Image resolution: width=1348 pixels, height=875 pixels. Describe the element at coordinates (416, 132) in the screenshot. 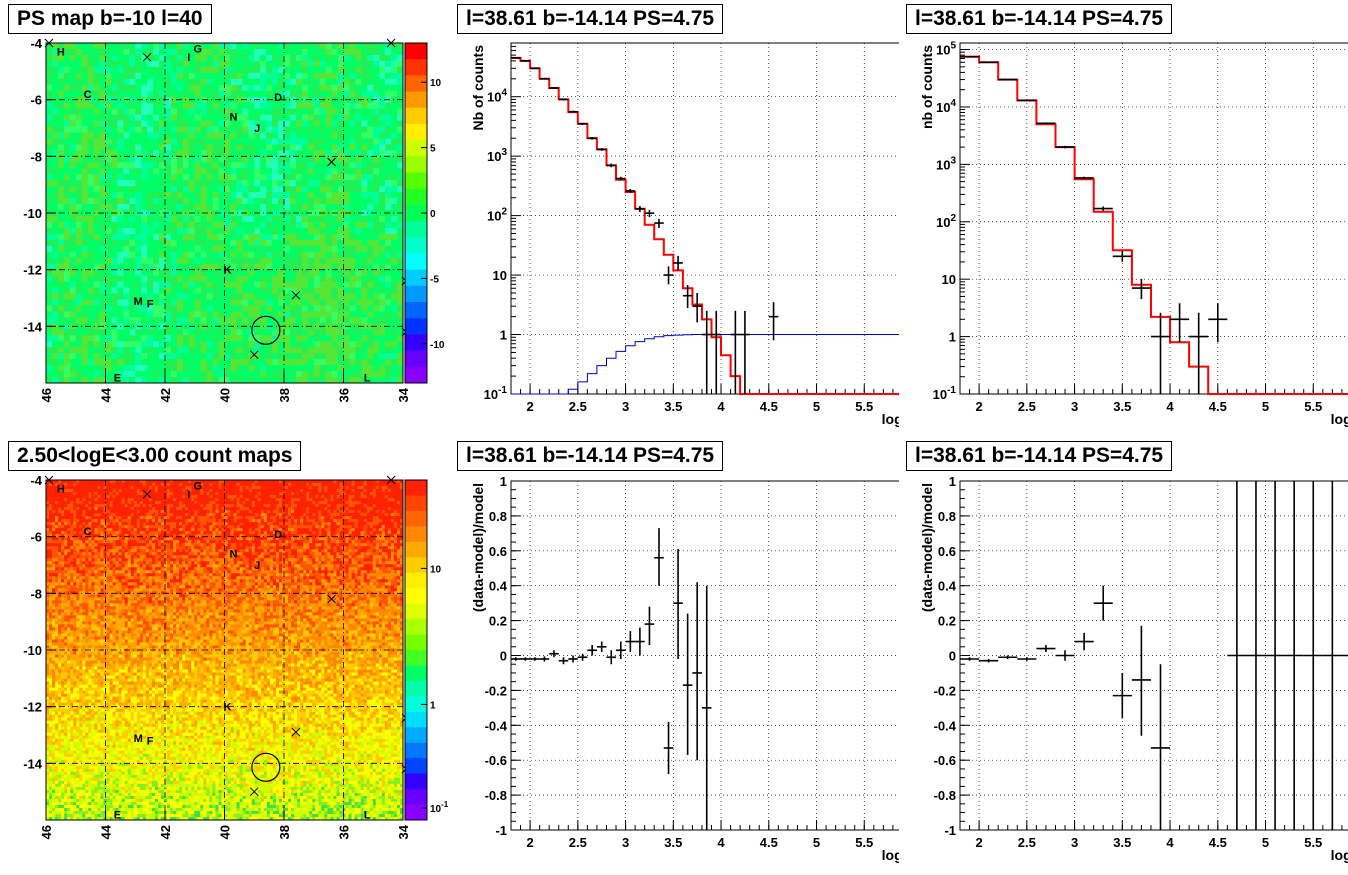

I see `colorbar-swatch` at that location.